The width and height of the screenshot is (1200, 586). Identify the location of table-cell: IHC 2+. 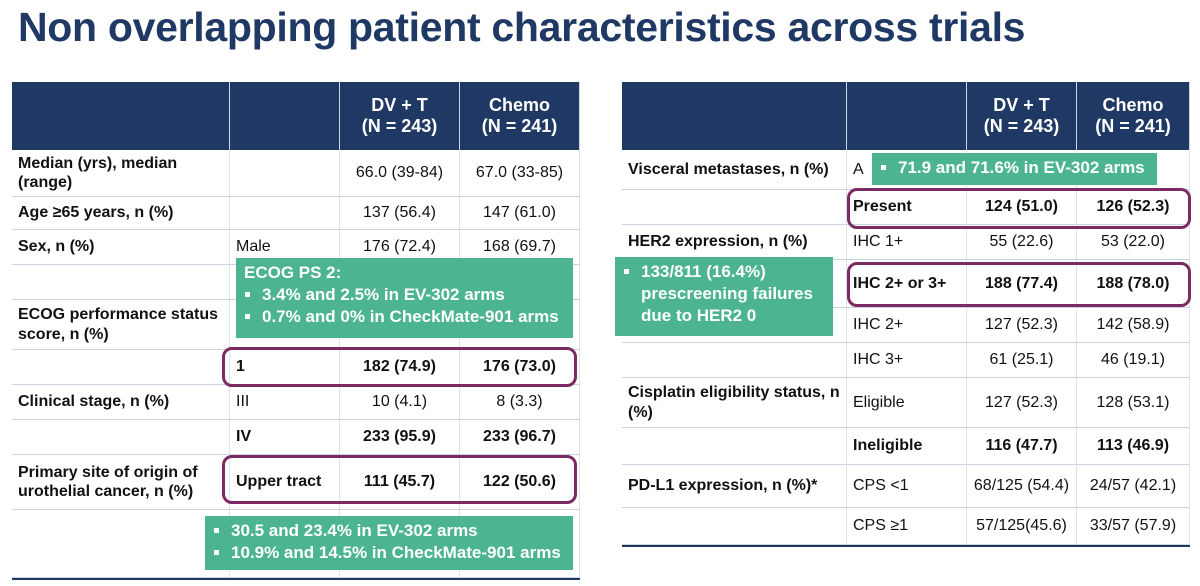
(907, 325).